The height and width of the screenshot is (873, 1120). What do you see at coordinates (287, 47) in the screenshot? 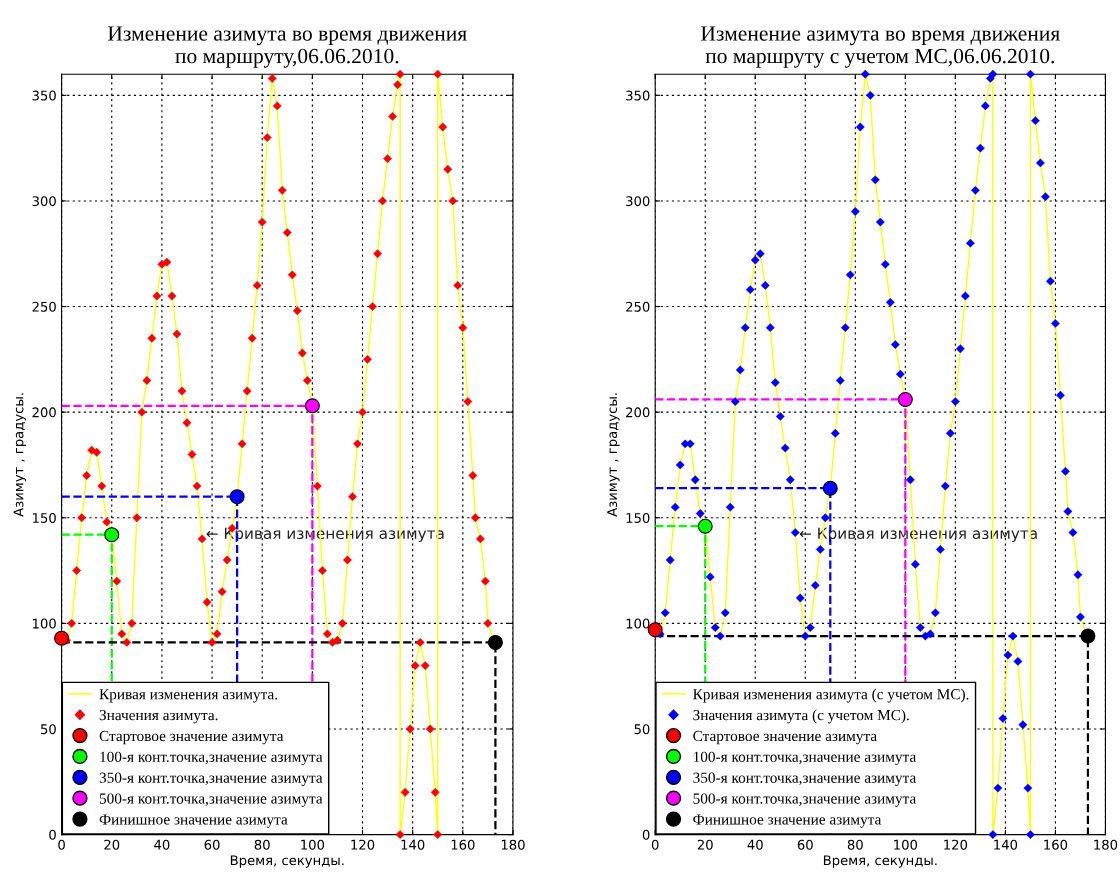
I see `chart-title: Изменение азимута во время движения по маршруту,06.06.2010.` at bounding box center [287, 47].